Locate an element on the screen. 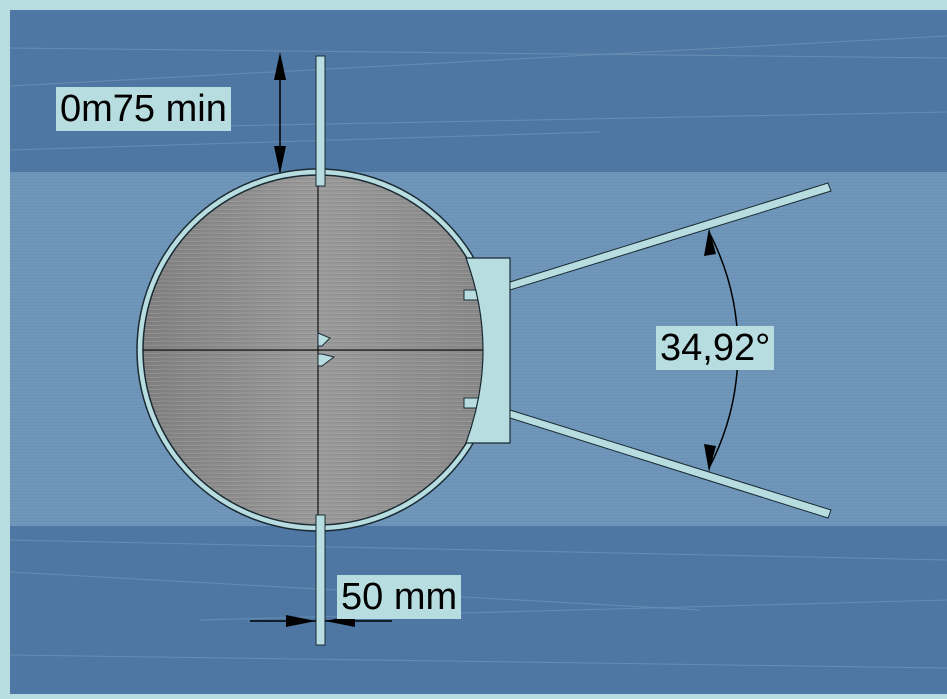 The width and height of the screenshot is (947, 699). opening-angle-label: 34,92° is located at coordinates (715, 348).